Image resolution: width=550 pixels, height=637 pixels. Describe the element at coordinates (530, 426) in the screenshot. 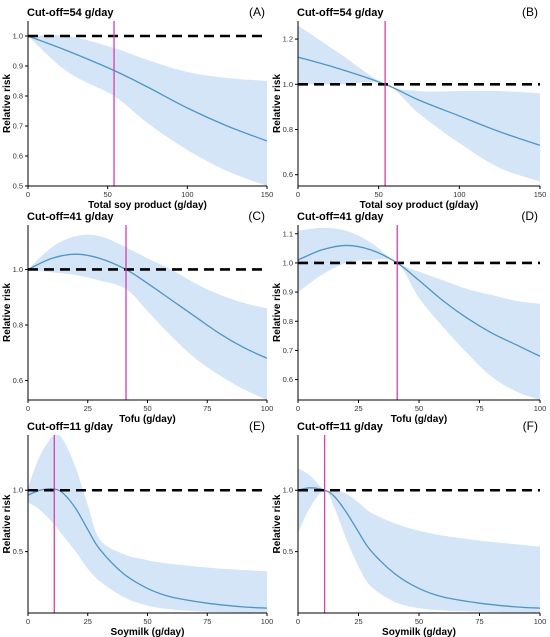

I see `panel-label: (F)` at that location.